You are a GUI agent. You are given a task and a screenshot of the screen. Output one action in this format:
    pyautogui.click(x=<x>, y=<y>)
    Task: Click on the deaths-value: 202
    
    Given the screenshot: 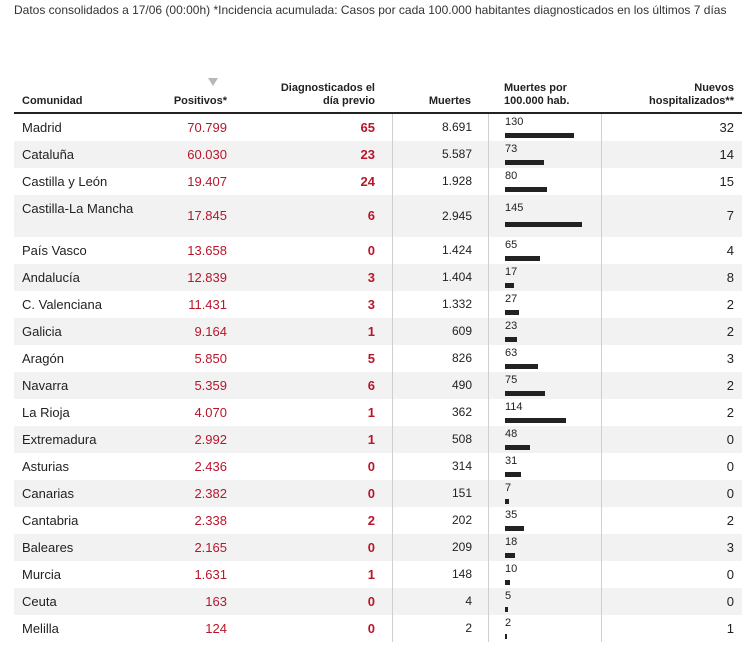 What is the action you would take?
    pyautogui.click(x=432, y=520)
    